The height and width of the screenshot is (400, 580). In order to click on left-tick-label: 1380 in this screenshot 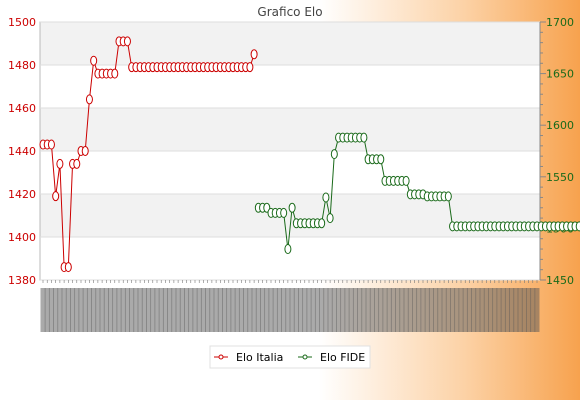, I will do `click(22, 280)`.